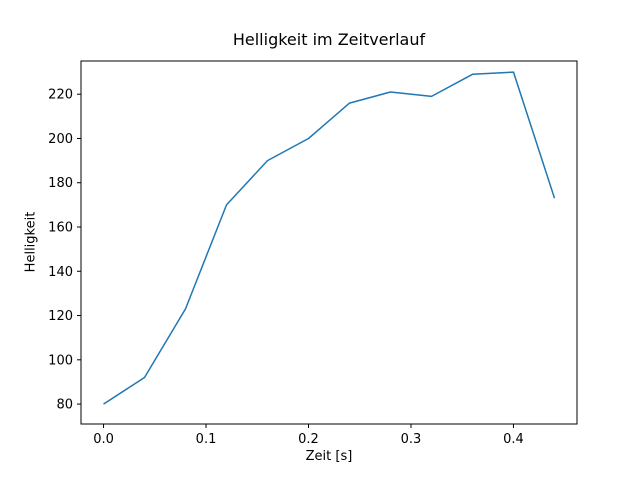 Image resolution: width=640 pixels, height=480 pixels. I want to click on y-axis-label: Helligkeit, so click(31, 242).